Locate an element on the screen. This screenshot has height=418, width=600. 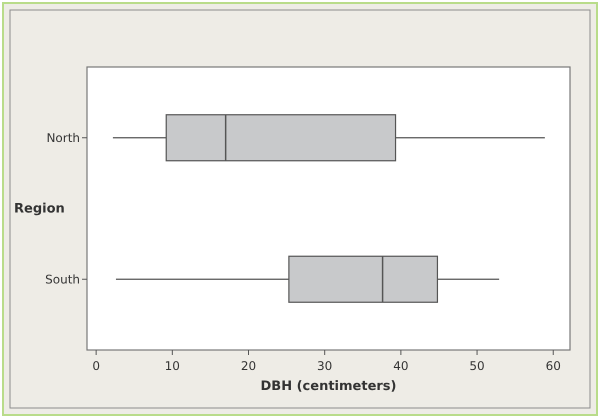
y-tick-label: North is located at coordinates (63, 137).